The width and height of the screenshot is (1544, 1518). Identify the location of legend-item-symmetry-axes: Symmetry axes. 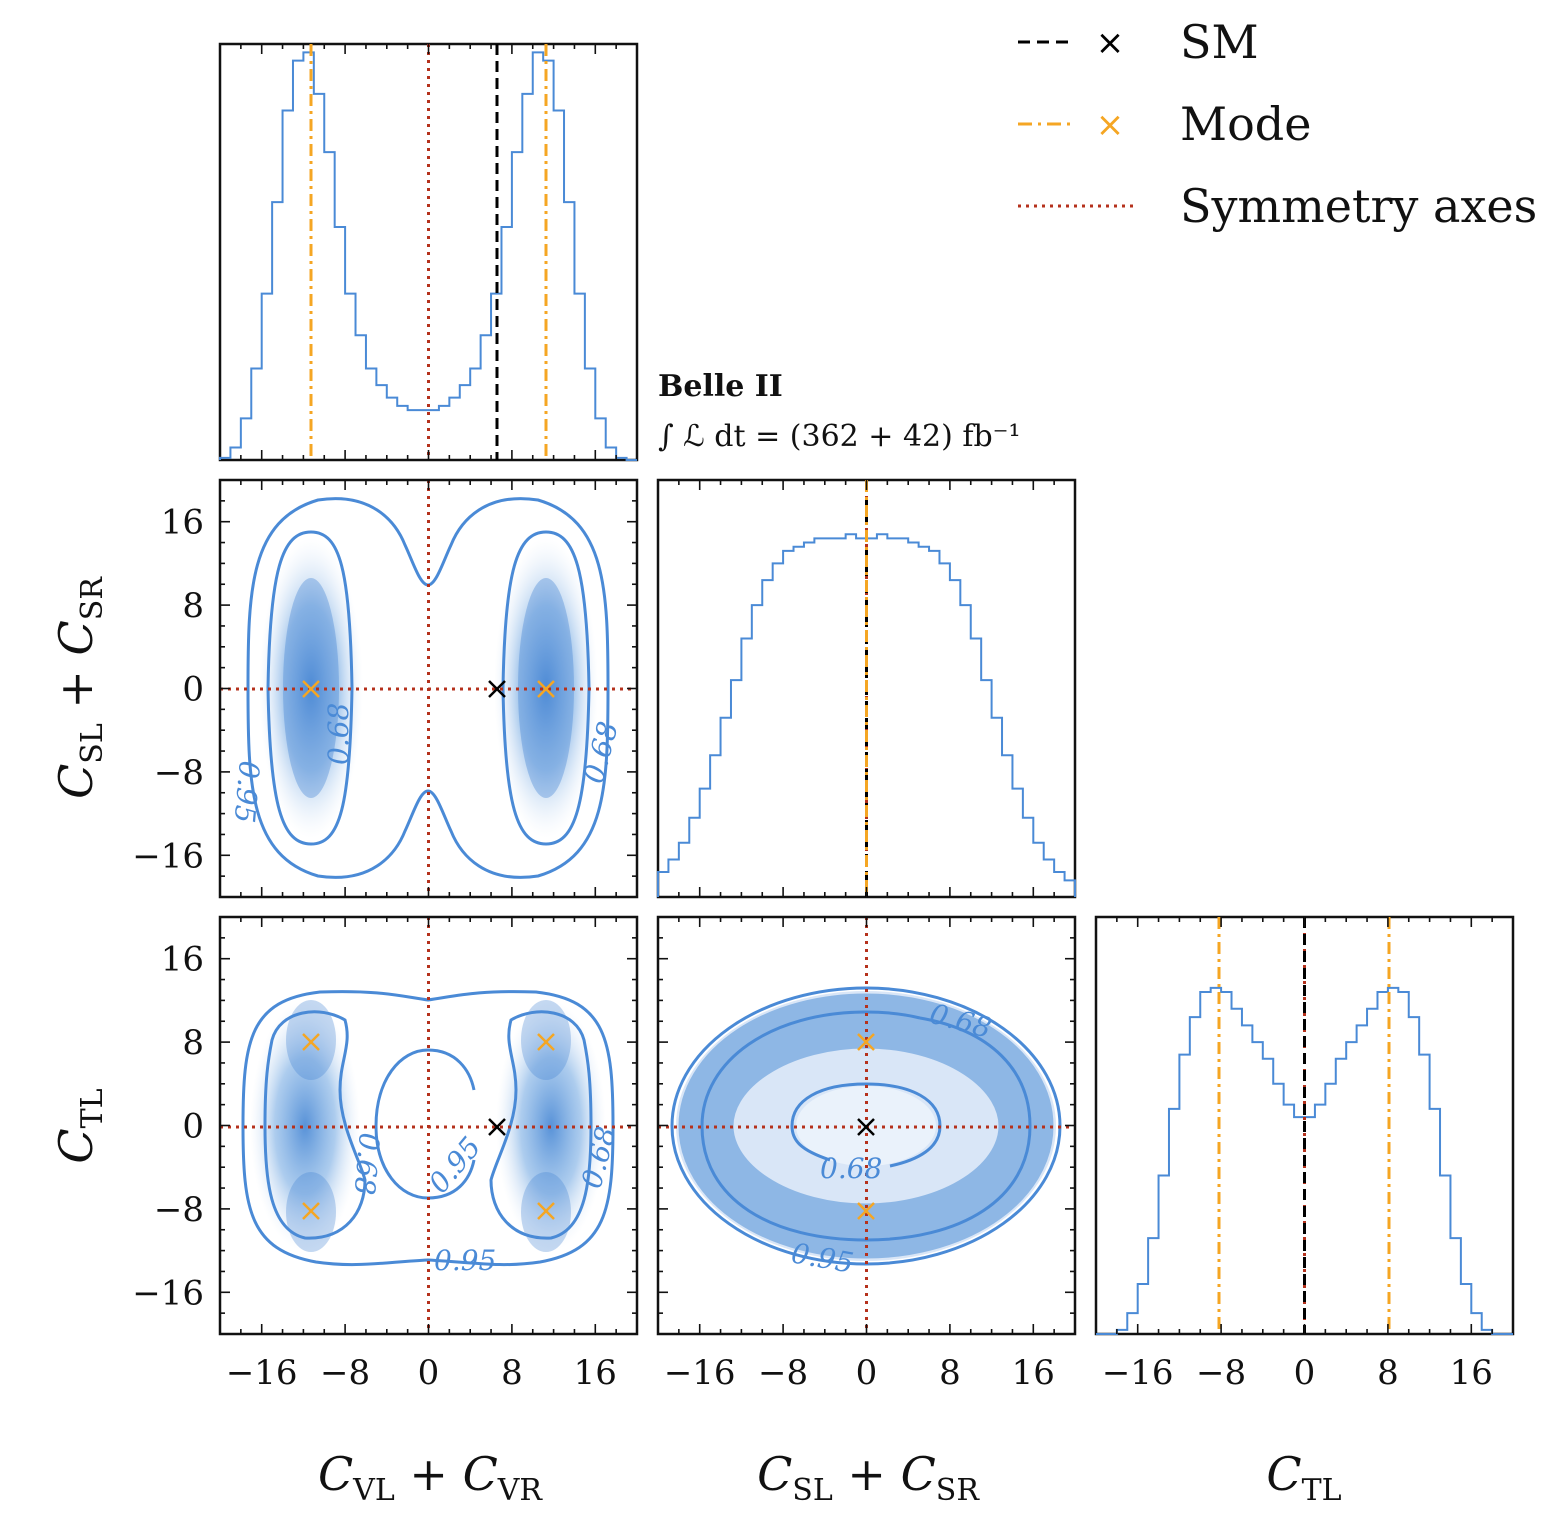
(1277, 206).